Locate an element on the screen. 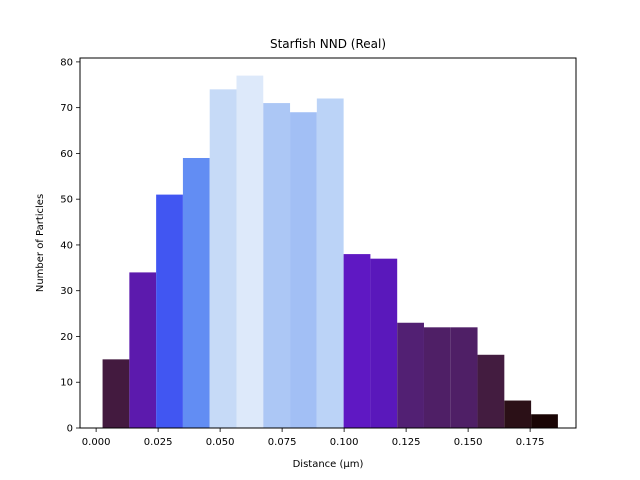 The image size is (640, 480). x-tick-label: 0.175 is located at coordinates (530, 442).